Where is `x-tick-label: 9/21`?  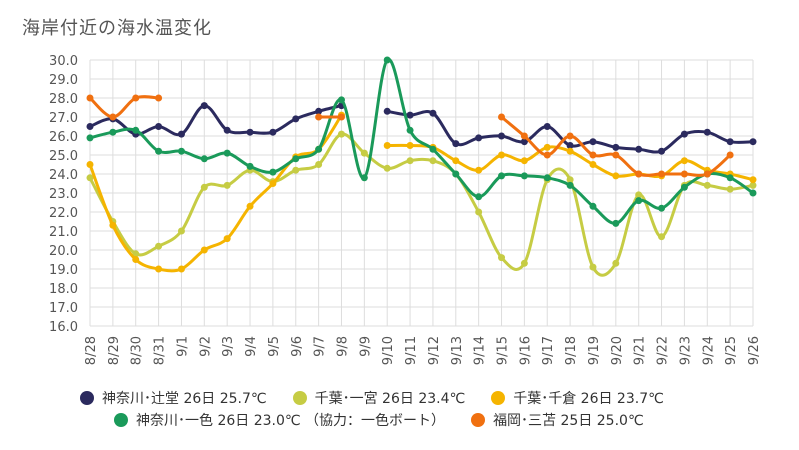 x-tick-label: 9/21 is located at coordinates (640, 350).